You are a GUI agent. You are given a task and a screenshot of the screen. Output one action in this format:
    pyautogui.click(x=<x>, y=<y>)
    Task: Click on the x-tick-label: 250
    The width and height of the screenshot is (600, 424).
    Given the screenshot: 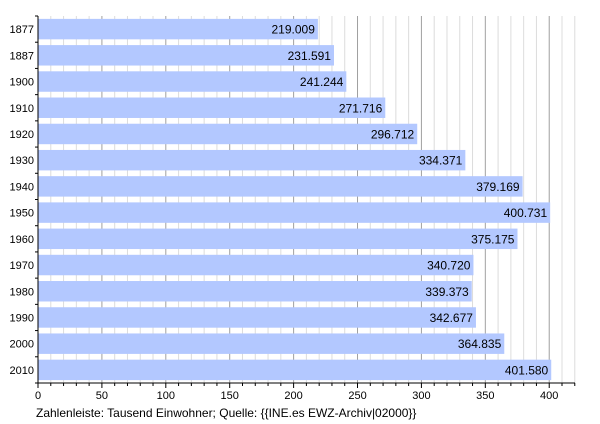 What is the action you would take?
    pyautogui.click(x=357, y=396)
    